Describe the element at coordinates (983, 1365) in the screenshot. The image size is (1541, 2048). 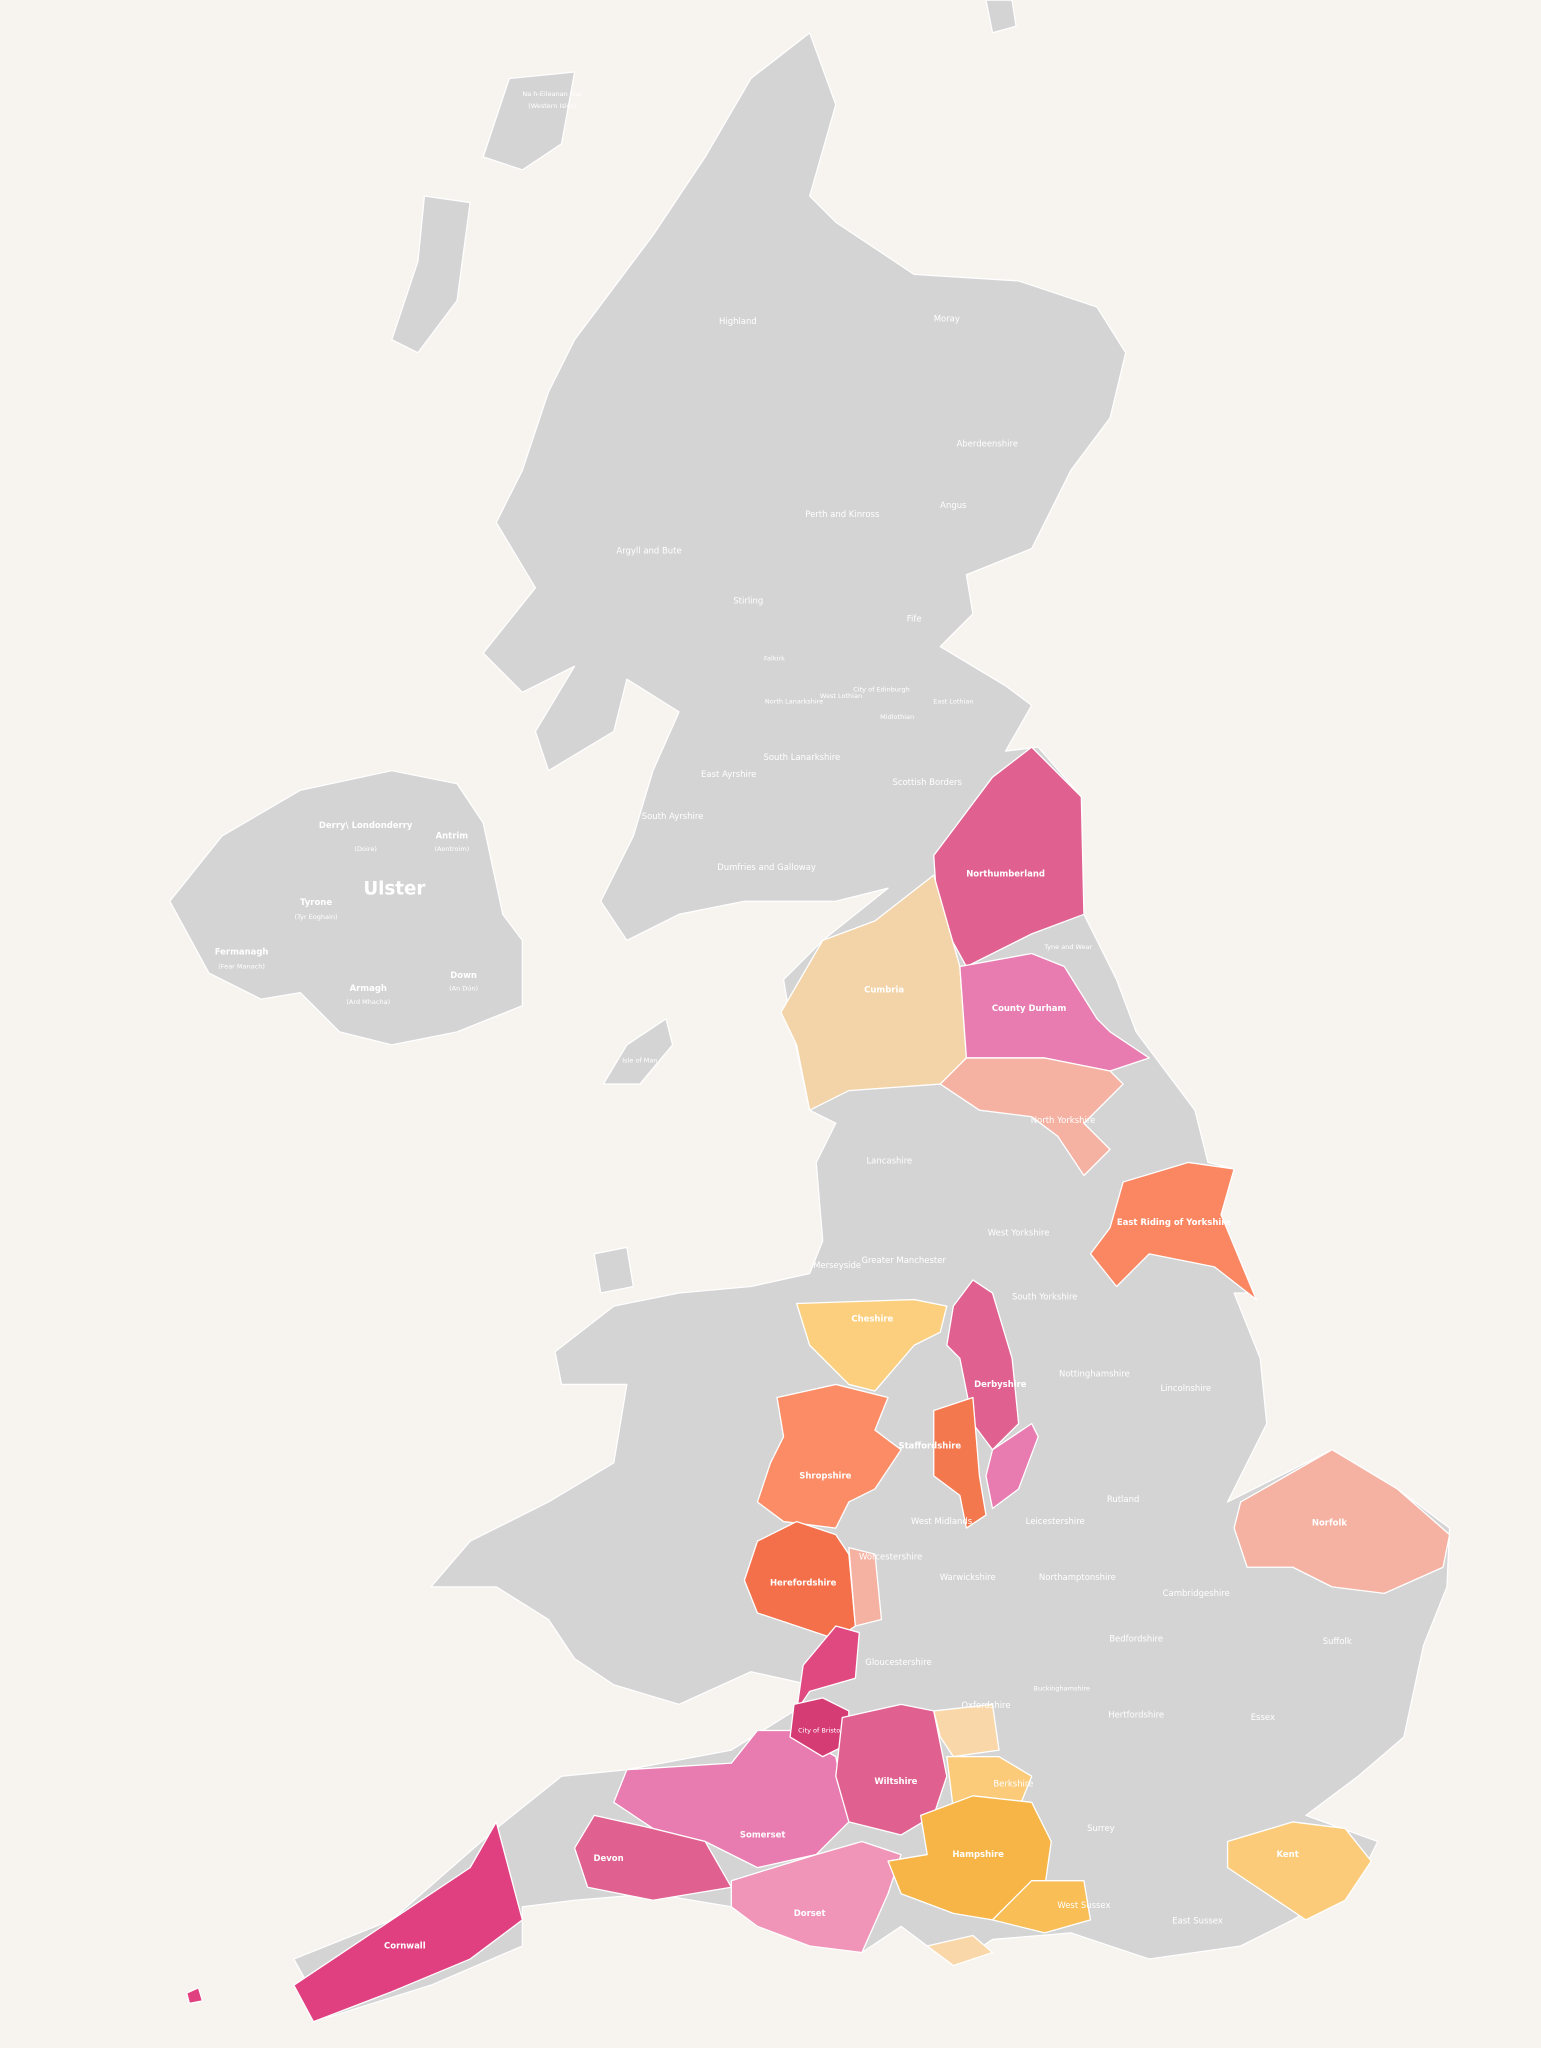
I see `derbyshire-area` at that location.